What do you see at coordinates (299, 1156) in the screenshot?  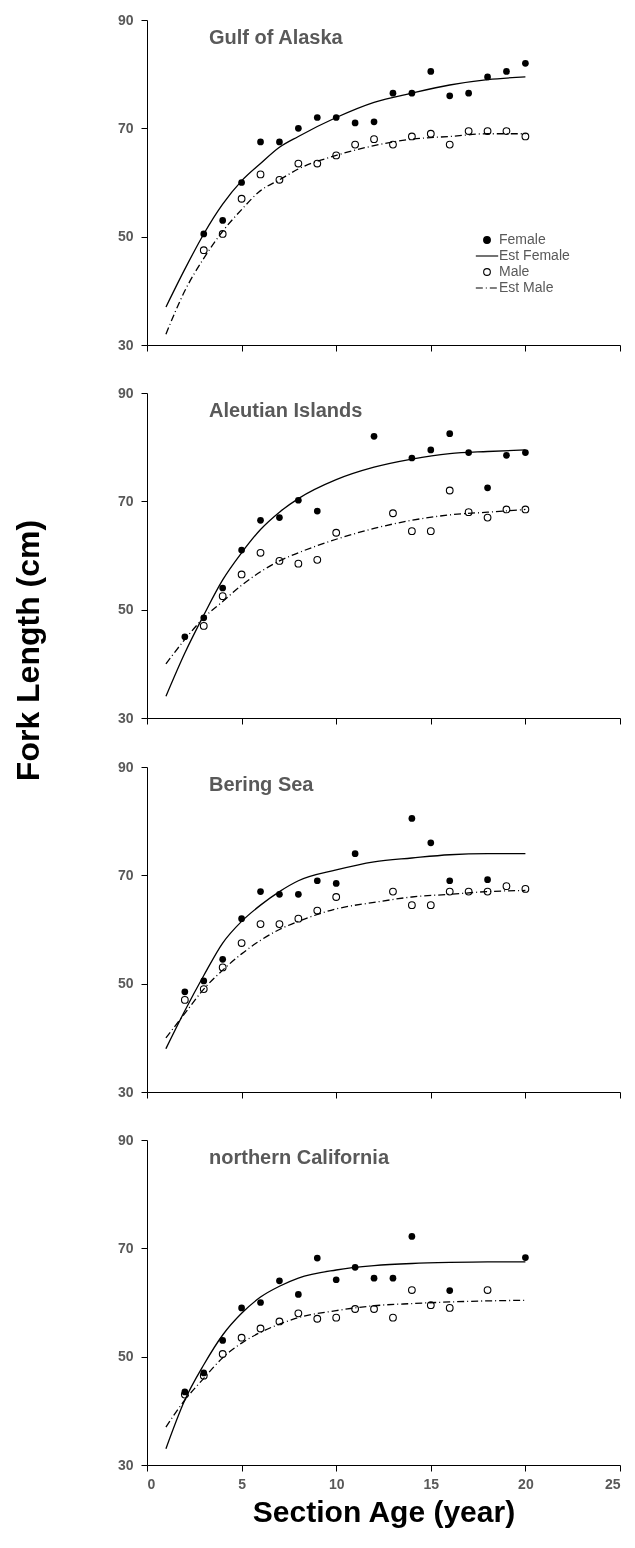 I see `chart-title: northern California` at bounding box center [299, 1156].